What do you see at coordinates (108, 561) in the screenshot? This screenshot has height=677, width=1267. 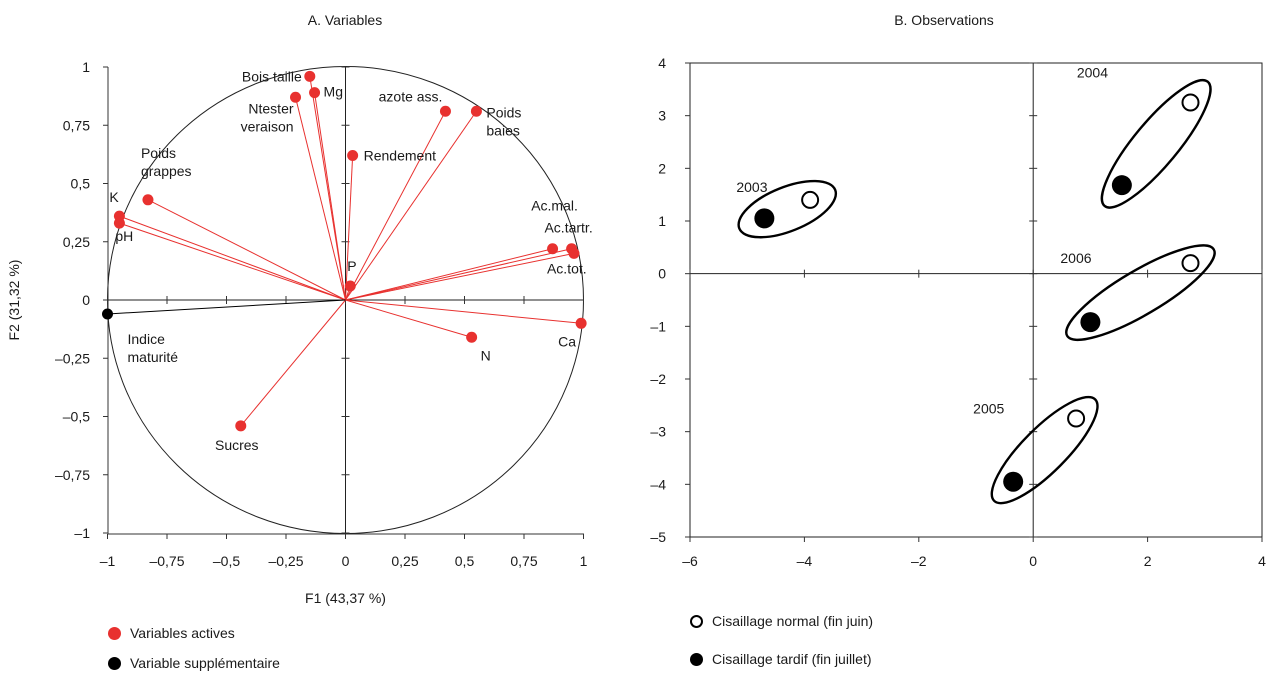 I see `x-tick-label: –1` at bounding box center [108, 561].